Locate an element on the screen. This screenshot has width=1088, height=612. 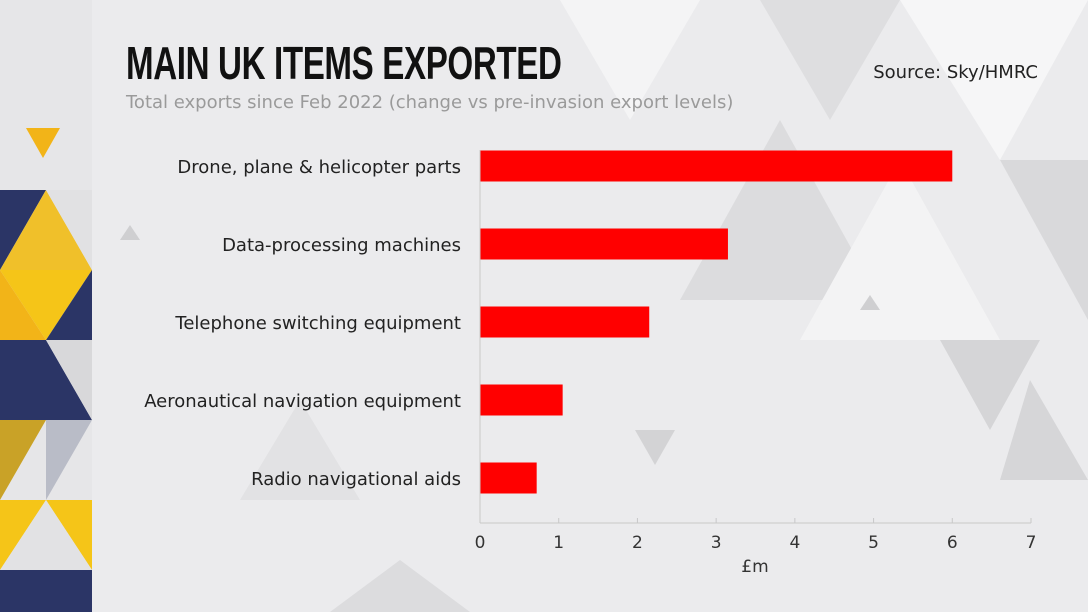
x-tick-label: 2 is located at coordinates (637, 543).